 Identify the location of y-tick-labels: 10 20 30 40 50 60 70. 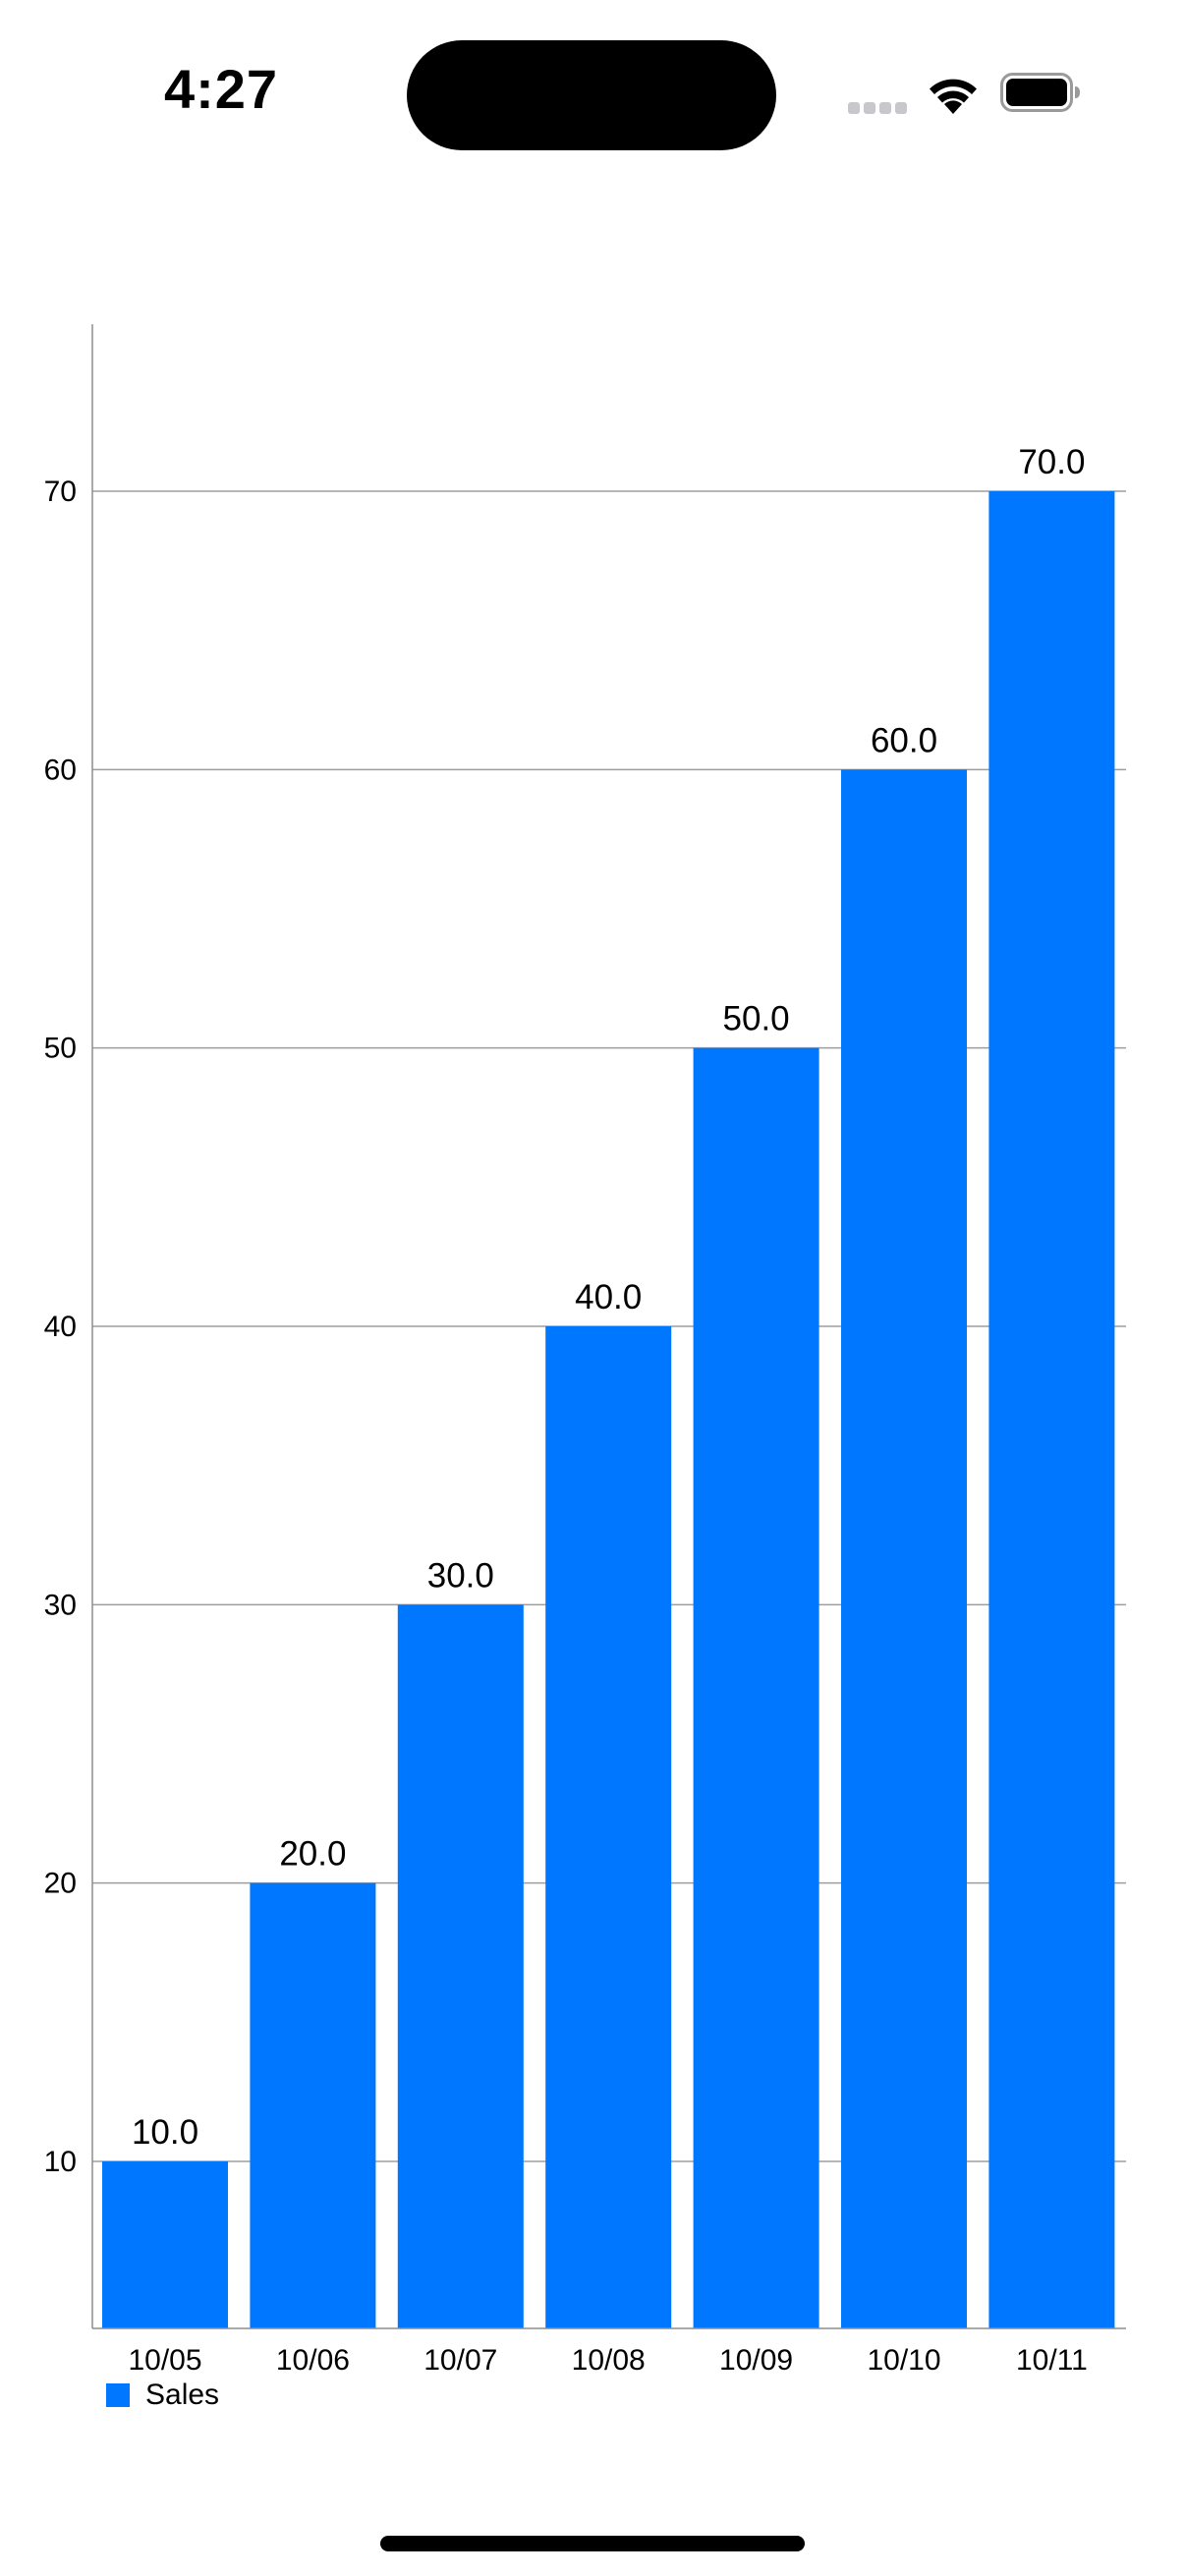
(61, 1327).